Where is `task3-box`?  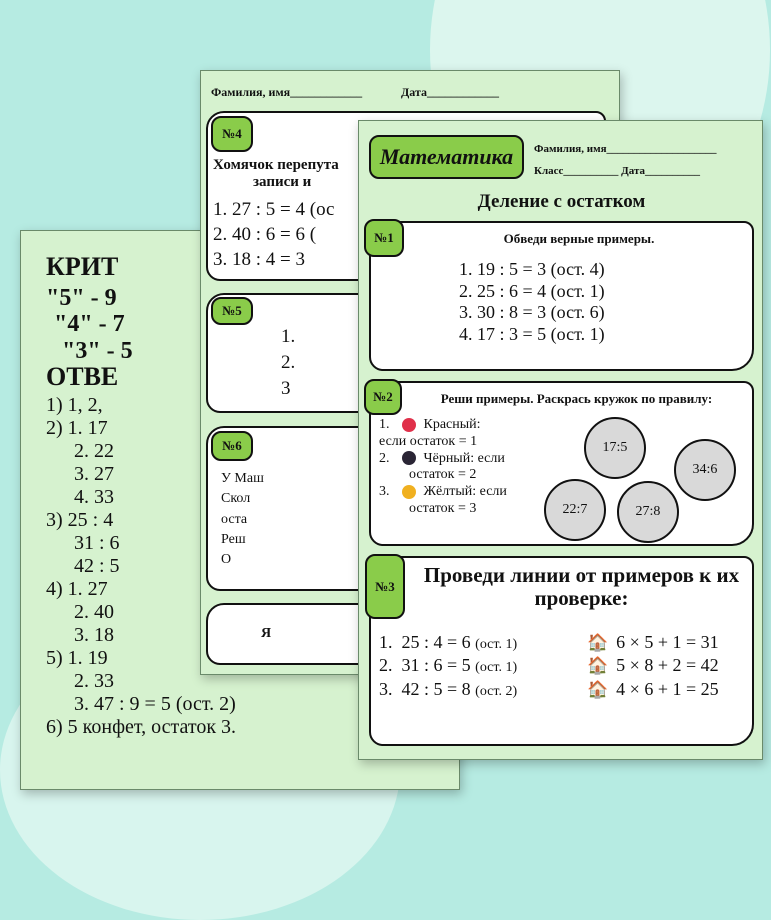
task3-box is located at coordinates (561, 651).